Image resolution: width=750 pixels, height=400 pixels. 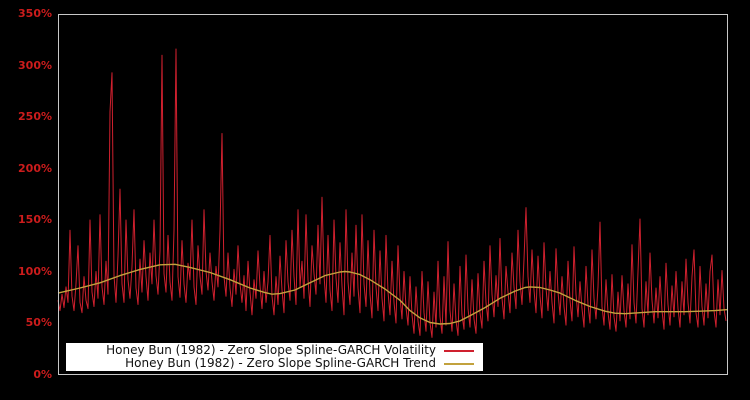 I want to click on y-tick-label: 250%, so click(x=35, y=116).